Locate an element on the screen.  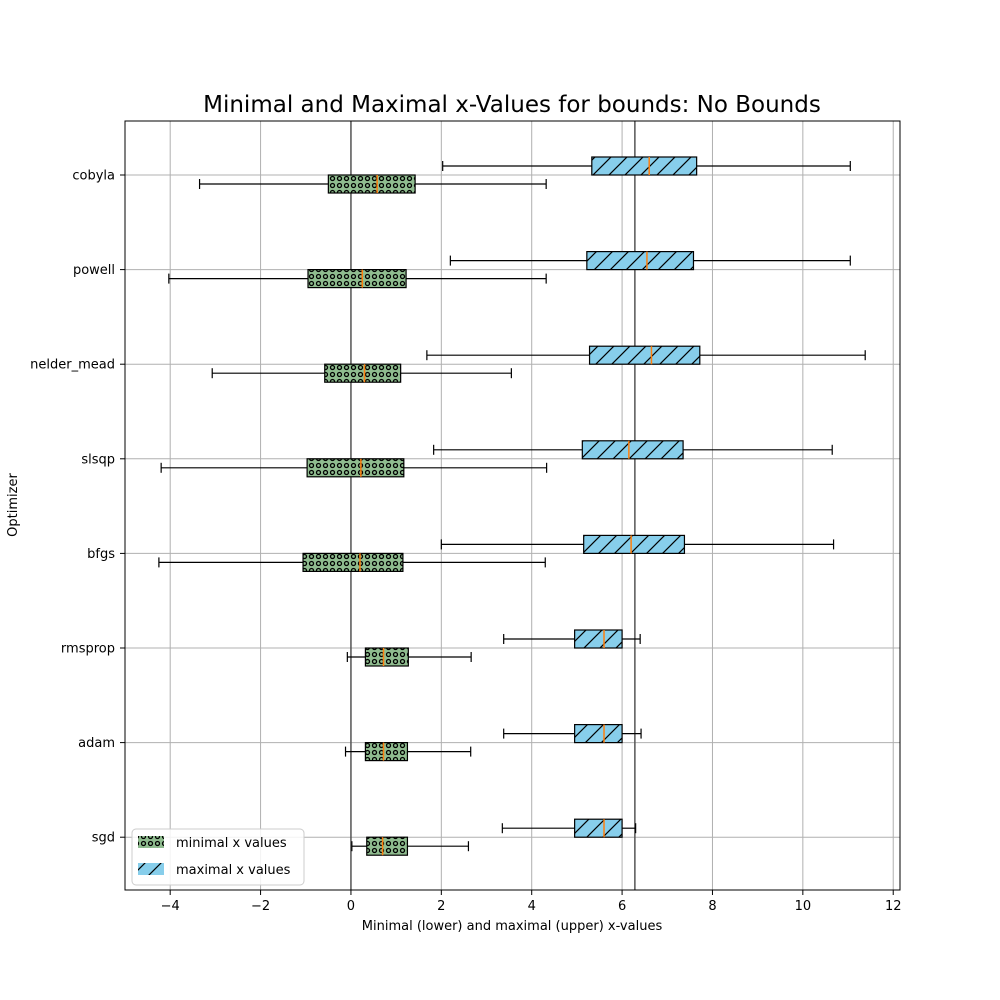
legend-label-minimal: minimal x values is located at coordinates (231, 843).